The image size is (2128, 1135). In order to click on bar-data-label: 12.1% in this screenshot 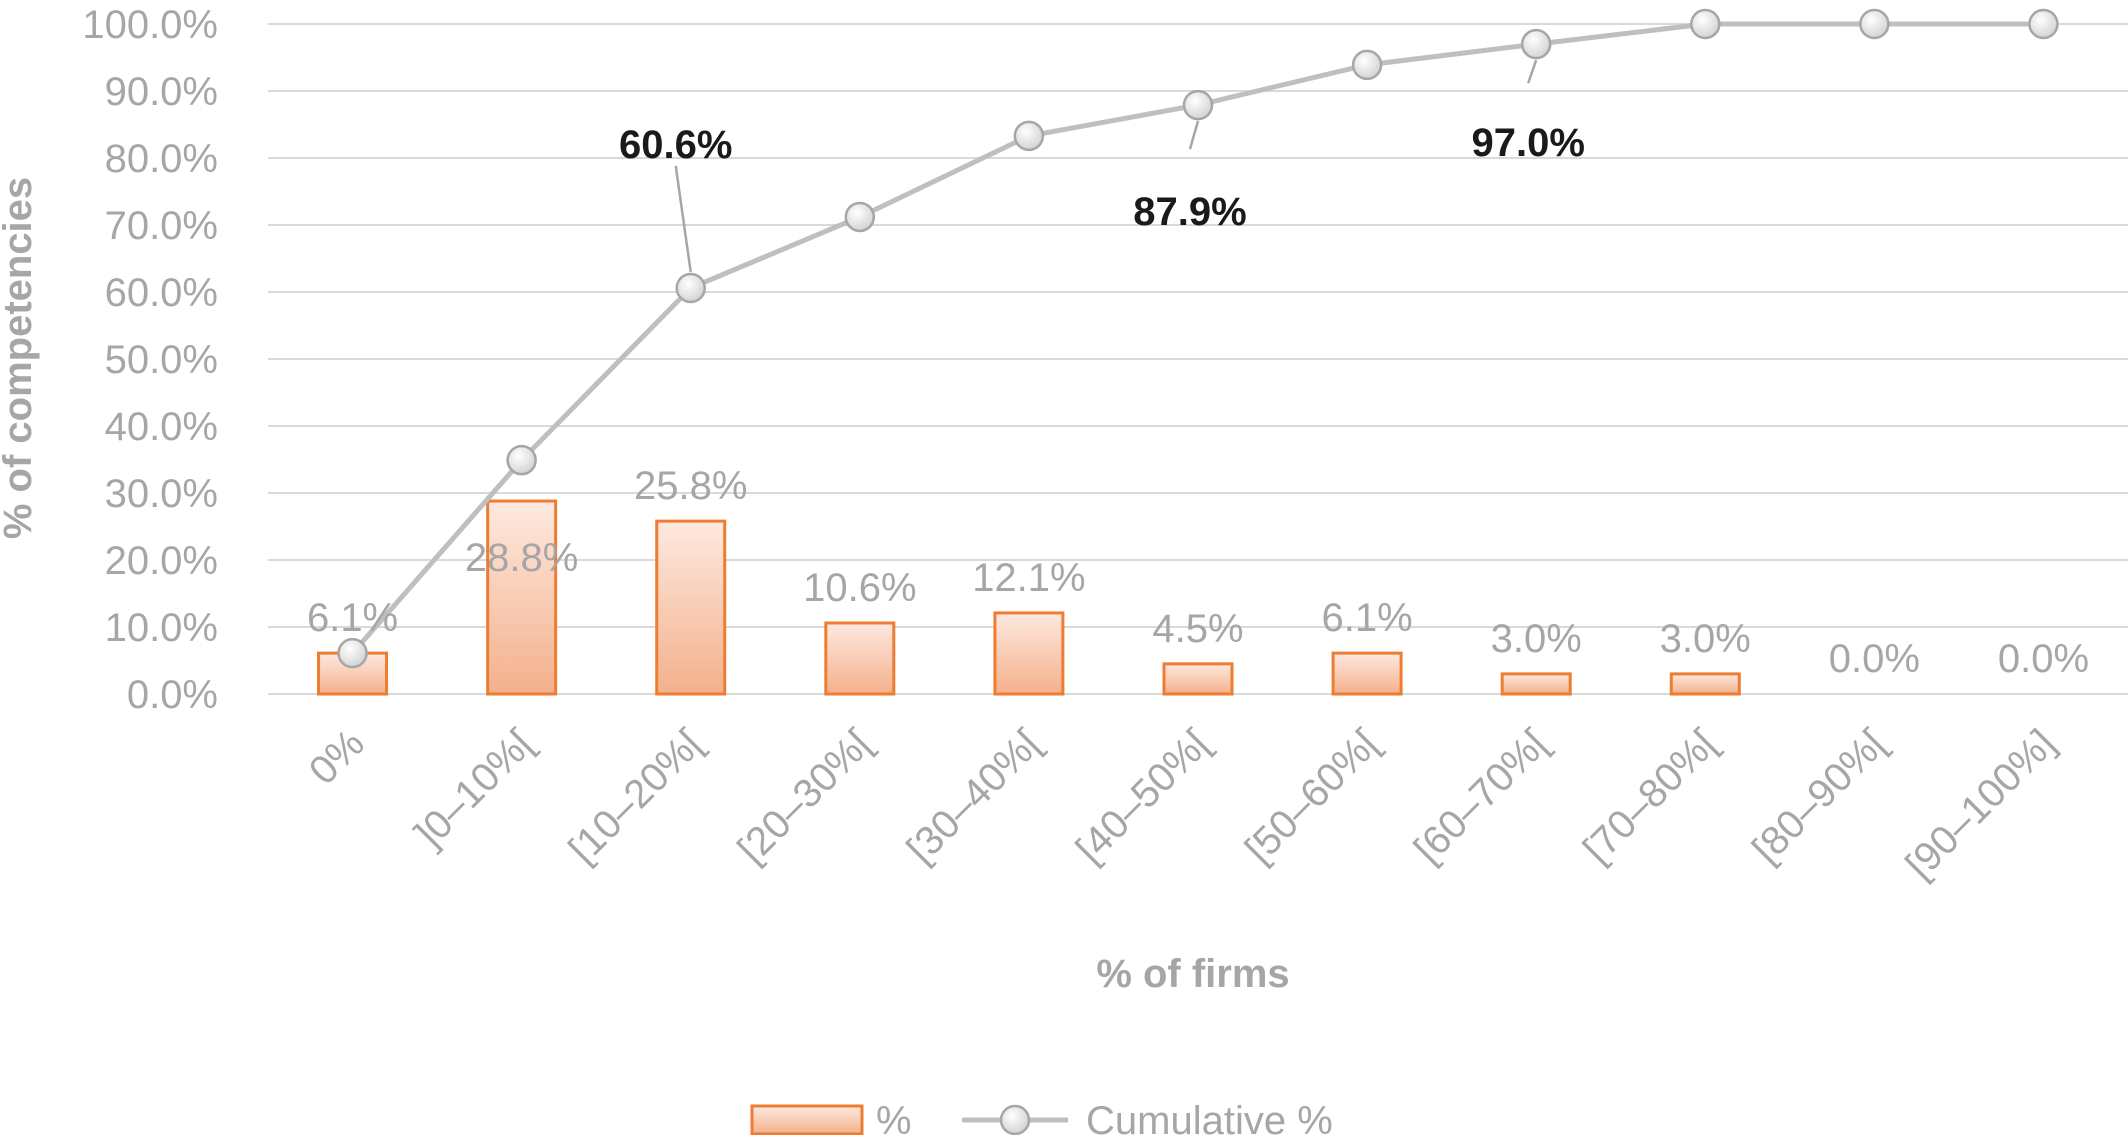, I will do `click(1028, 578)`.